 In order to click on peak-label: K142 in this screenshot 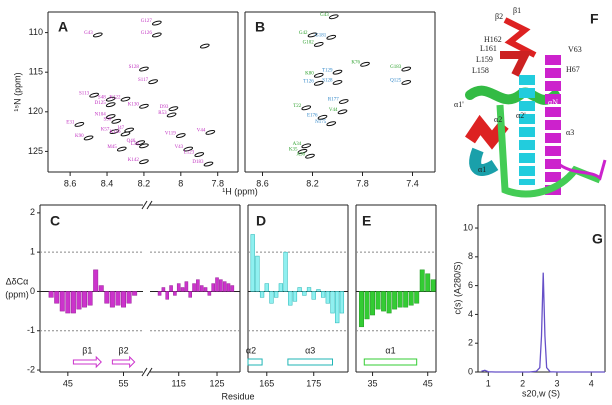, I will do `click(134, 160)`.